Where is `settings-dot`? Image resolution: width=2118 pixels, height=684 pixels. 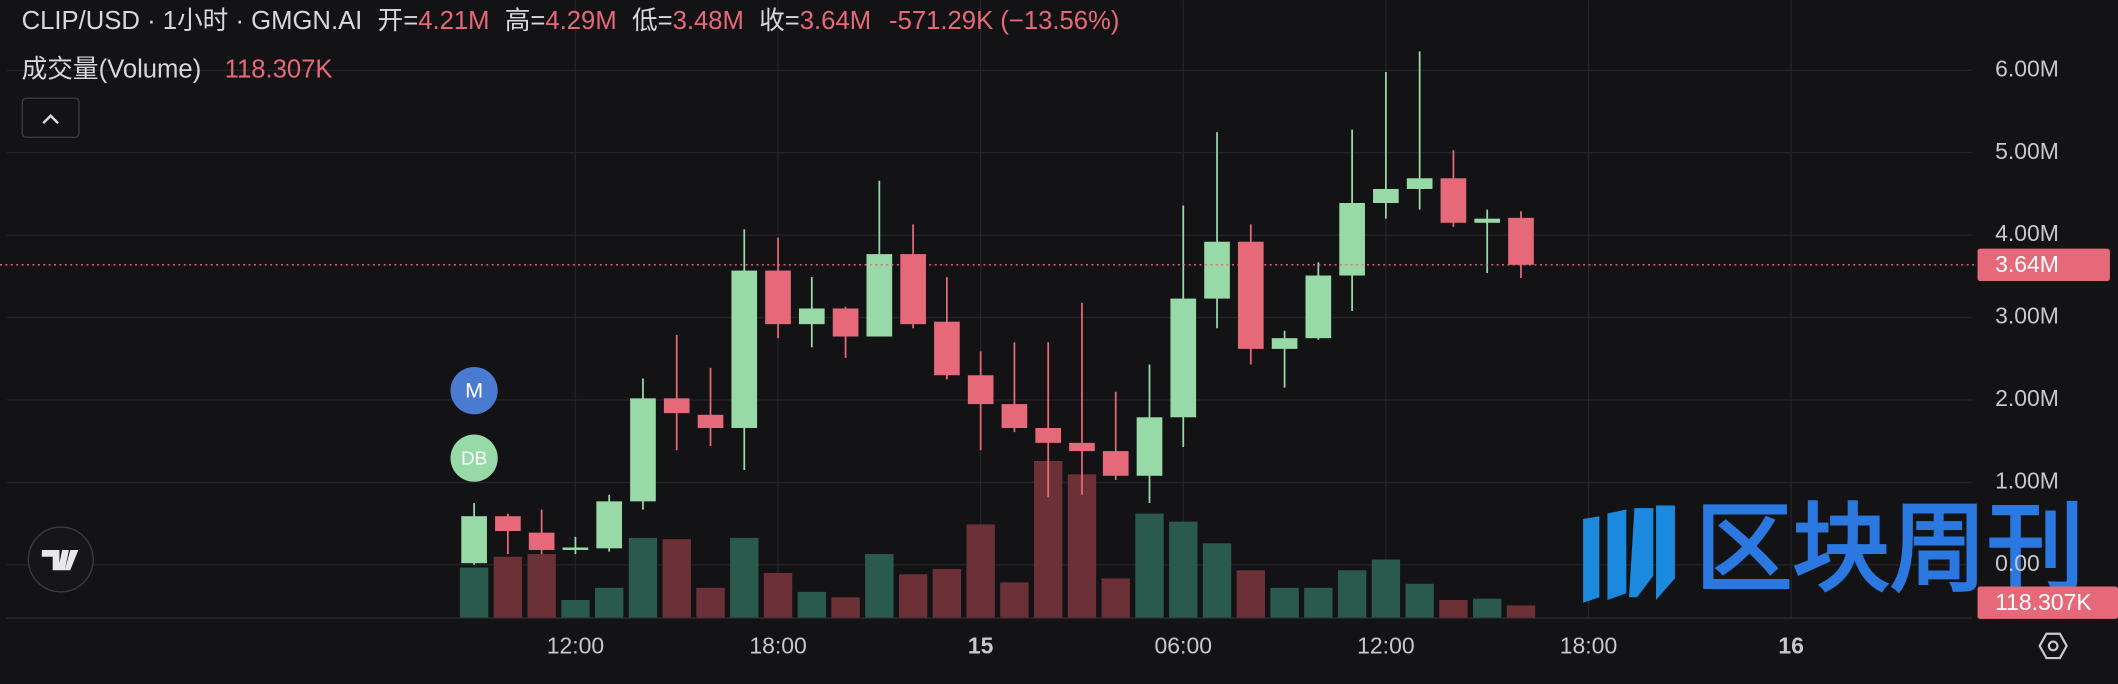
settings-dot is located at coordinates (2053, 646).